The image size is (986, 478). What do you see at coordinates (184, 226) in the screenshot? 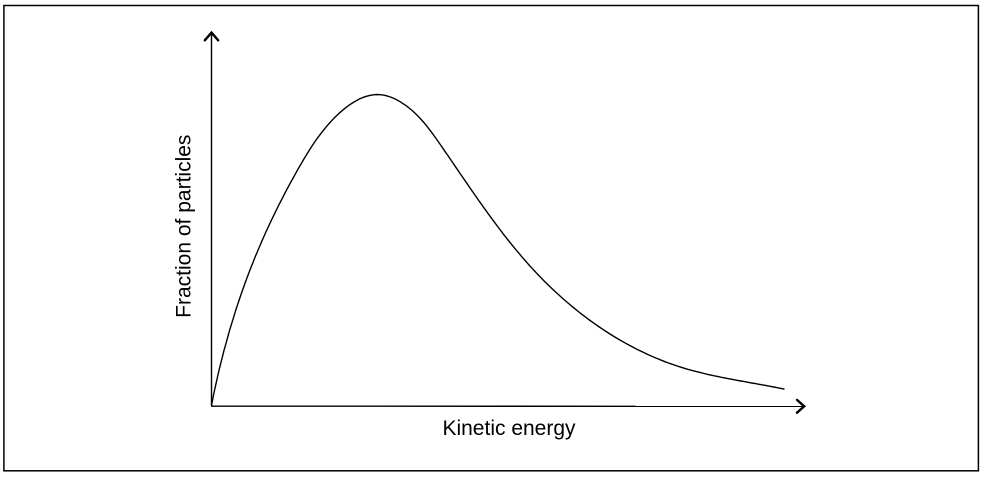
I see `svg-text: Fraction of particles` at bounding box center [184, 226].